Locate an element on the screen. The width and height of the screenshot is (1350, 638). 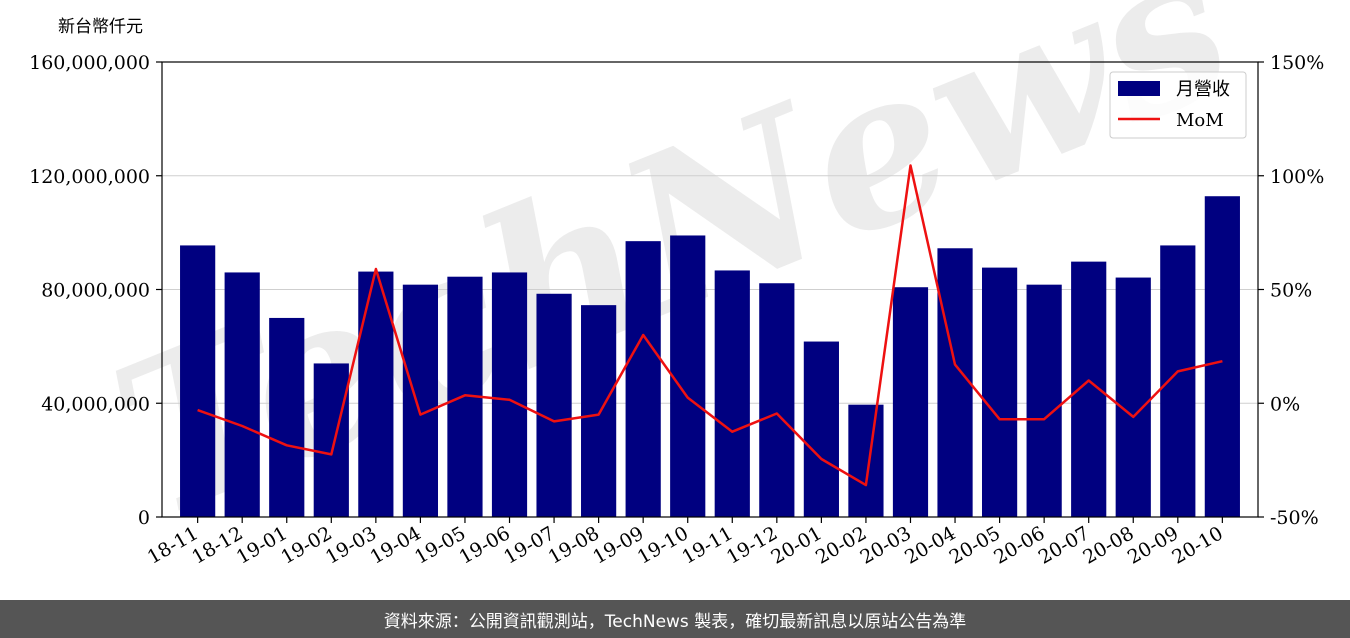
x-tick-label: 20-09 is located at coordinates (1153, 545).